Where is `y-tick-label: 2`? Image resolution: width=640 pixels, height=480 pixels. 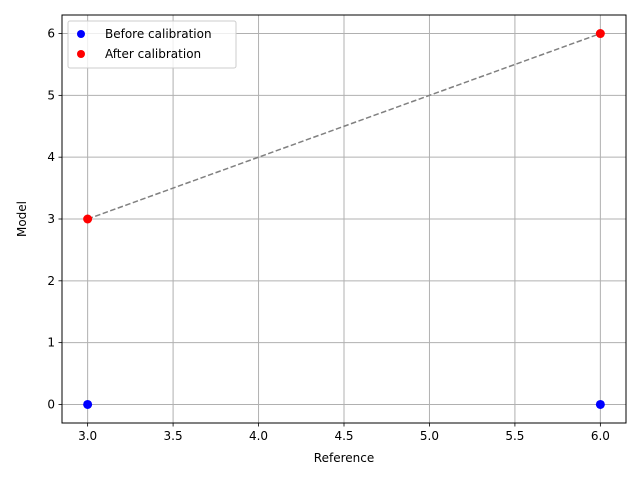
y-tick-label: 2 is located at coordinates (51, 281).